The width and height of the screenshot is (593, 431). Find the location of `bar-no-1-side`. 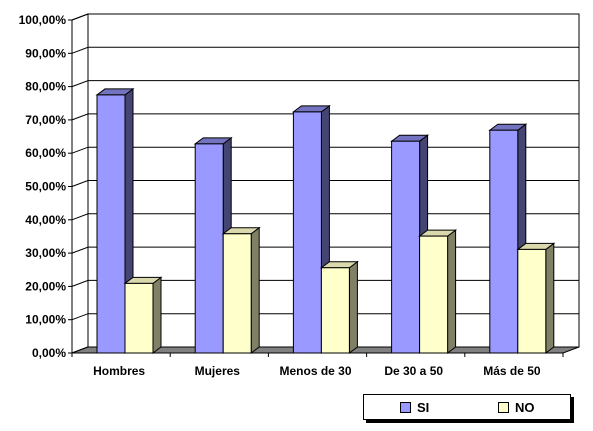

bar-no-1-side is located at coordinates (255, 290).